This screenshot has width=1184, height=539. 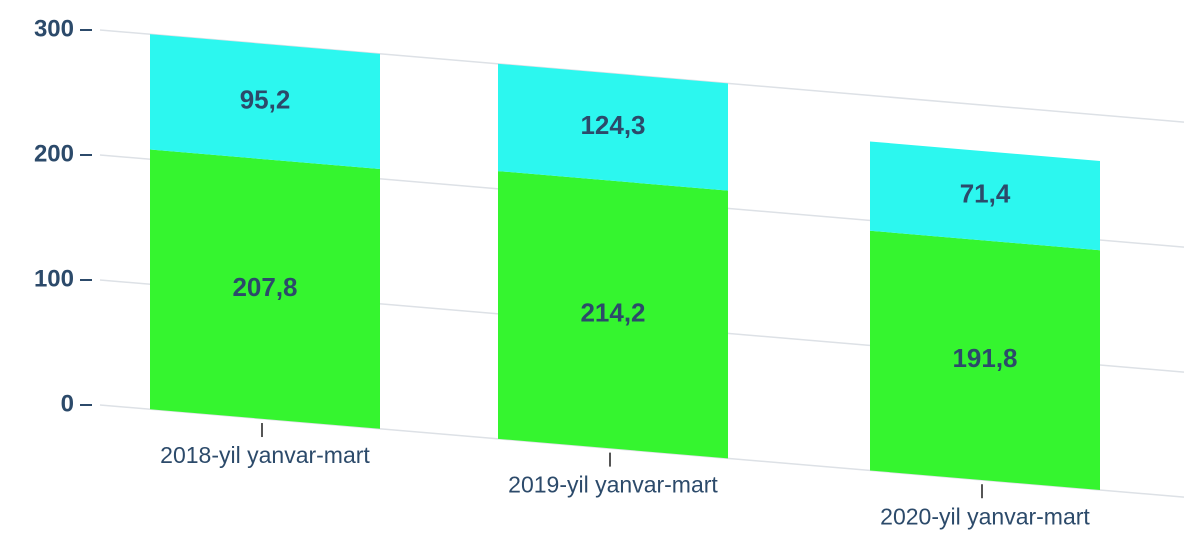 I want to click on x-tick-label: 2018-yil yanvar-mart, so click(x=265, y=455).